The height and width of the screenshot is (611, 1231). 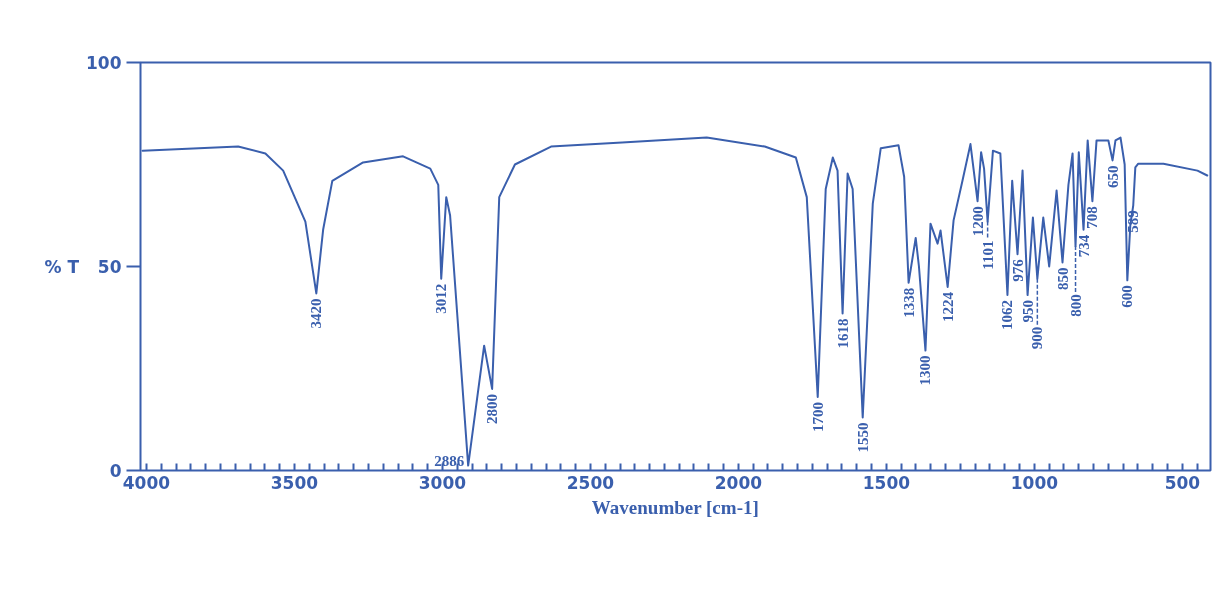 What do you see at coordinates (977, 221) in the screenshot?
I see `annotation: 1200` at bounding box center [977, 221].